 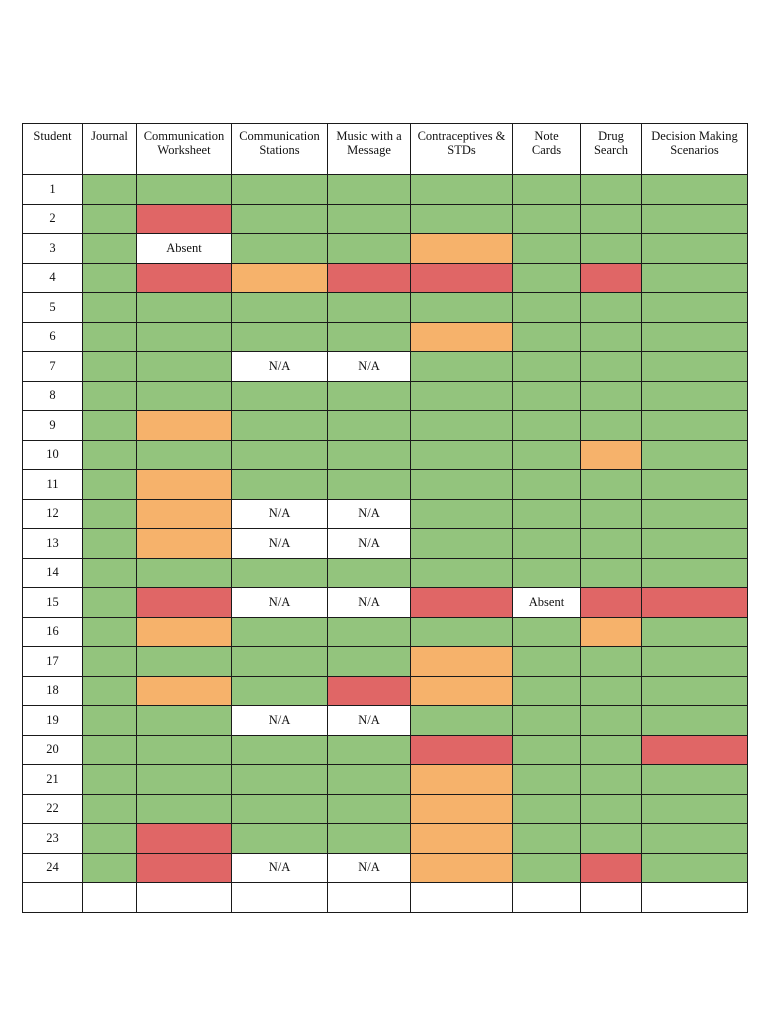 I want to click on column-header-line: Drug, so click(x=611, y=136).